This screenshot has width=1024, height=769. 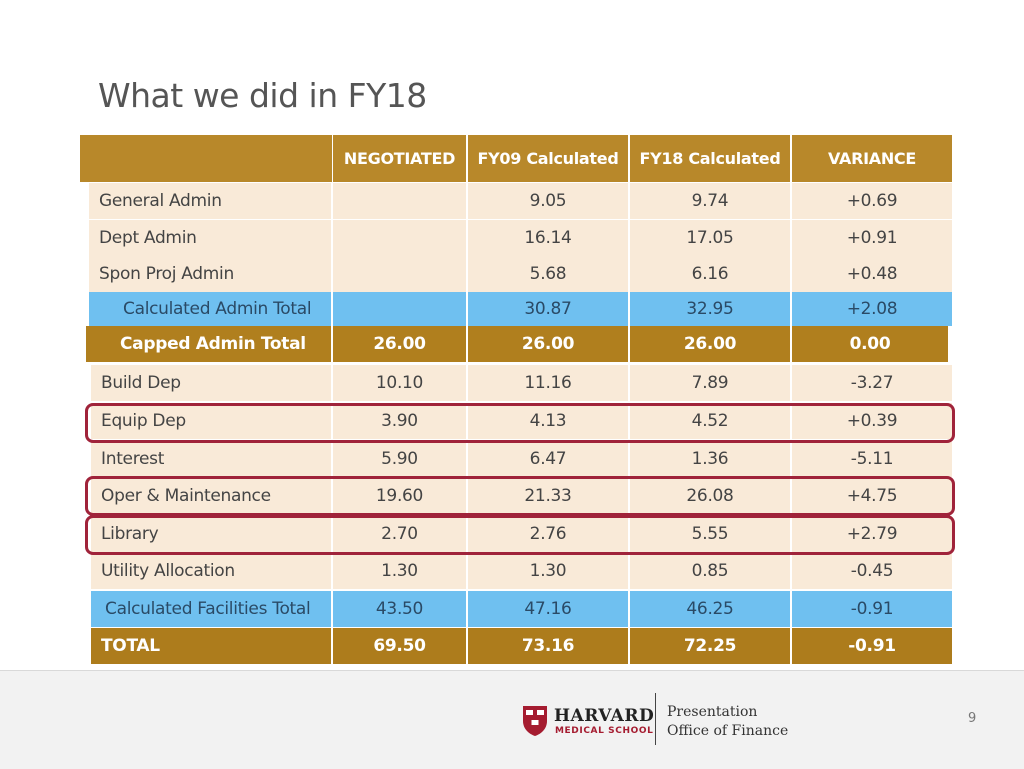 What do you see at coordinates (548, 383) in the screenshot?
I see `row-value: 11.16` at bounding box center [548, 383].